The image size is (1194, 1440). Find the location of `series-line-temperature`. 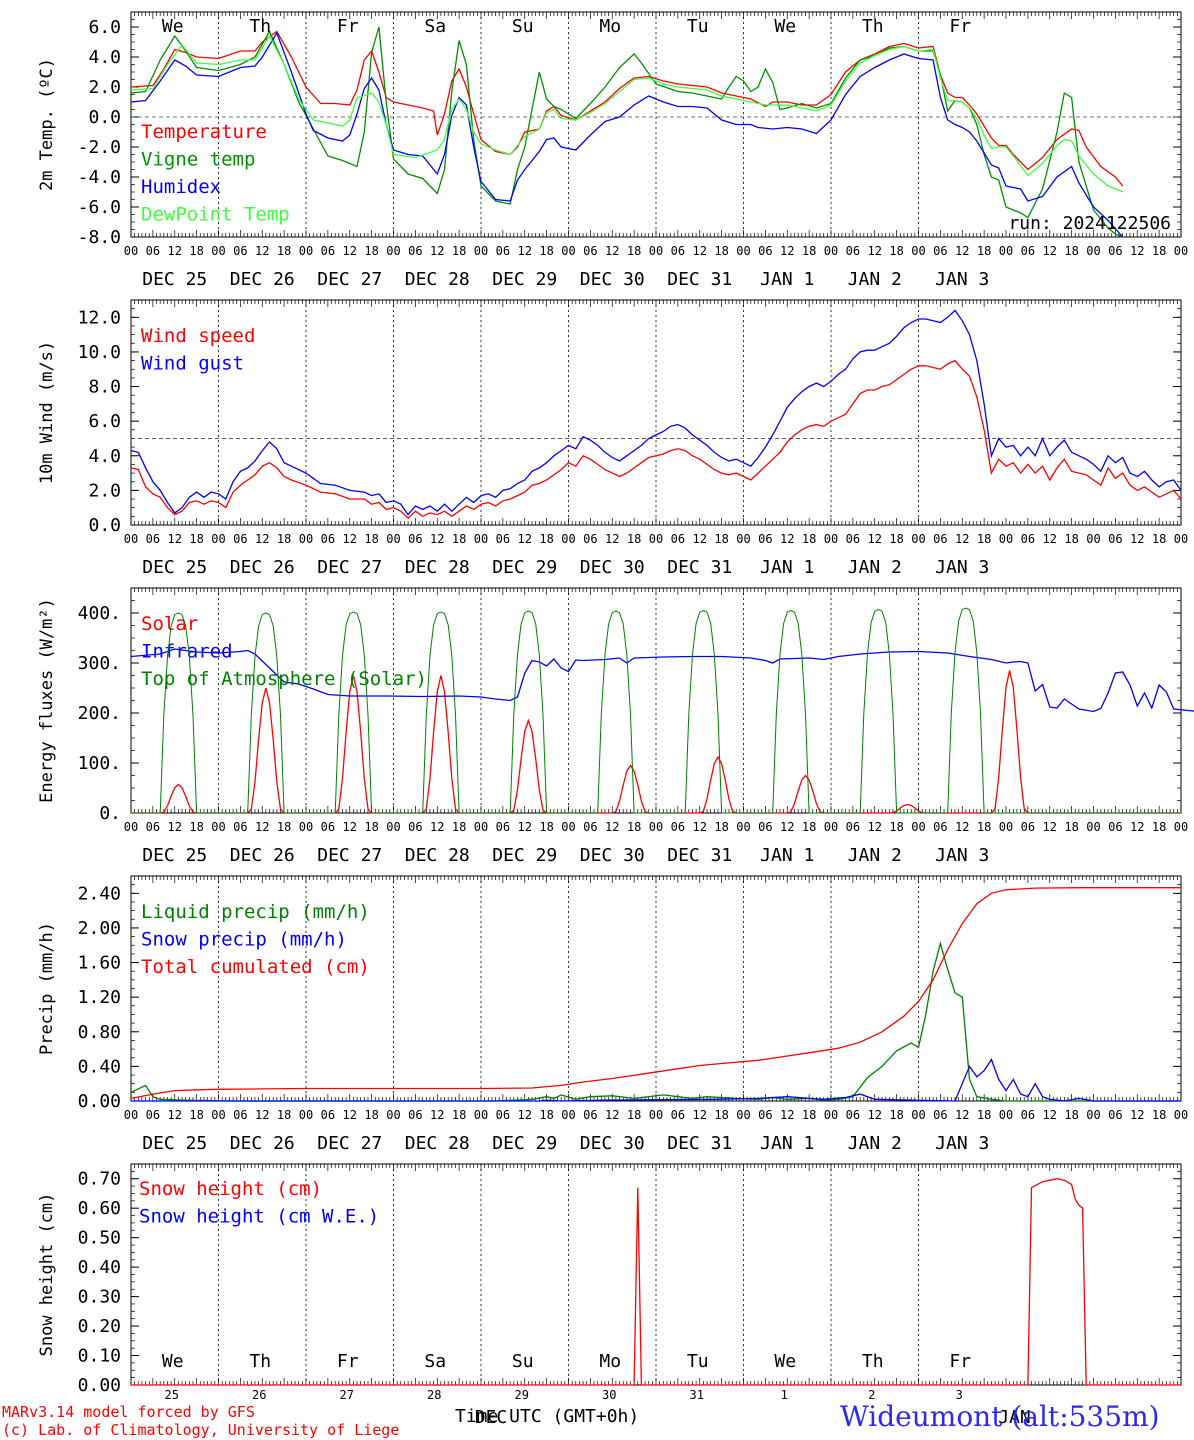

series-line-temperature is located at coordinates (627, 108).